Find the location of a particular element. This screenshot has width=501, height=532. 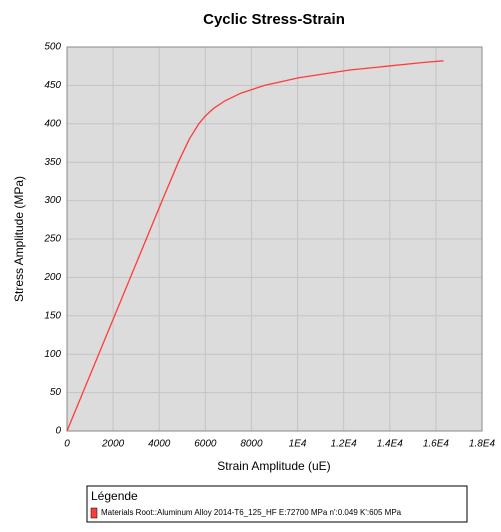

x-tick-label: 0 is located at coordinates (67, 444).